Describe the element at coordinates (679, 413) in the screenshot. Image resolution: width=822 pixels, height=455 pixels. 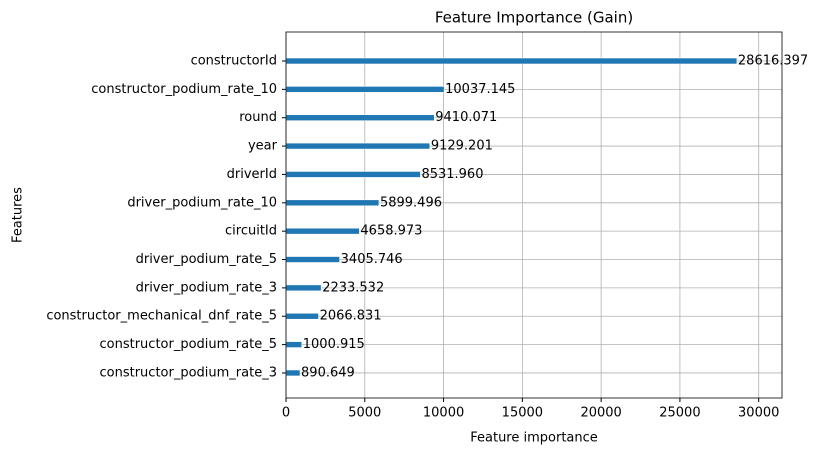
I see `x-tick-label: 25000` at that location.